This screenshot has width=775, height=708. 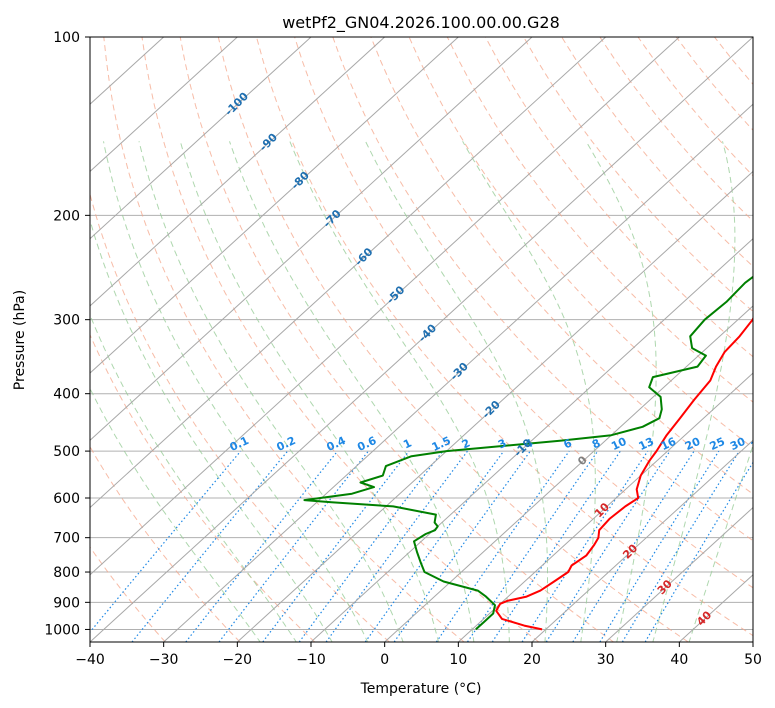 What do you see at coordinates (458, 660) in the screenshot?
I see `x-tick-label: 10` at bounding box center [458, 660].